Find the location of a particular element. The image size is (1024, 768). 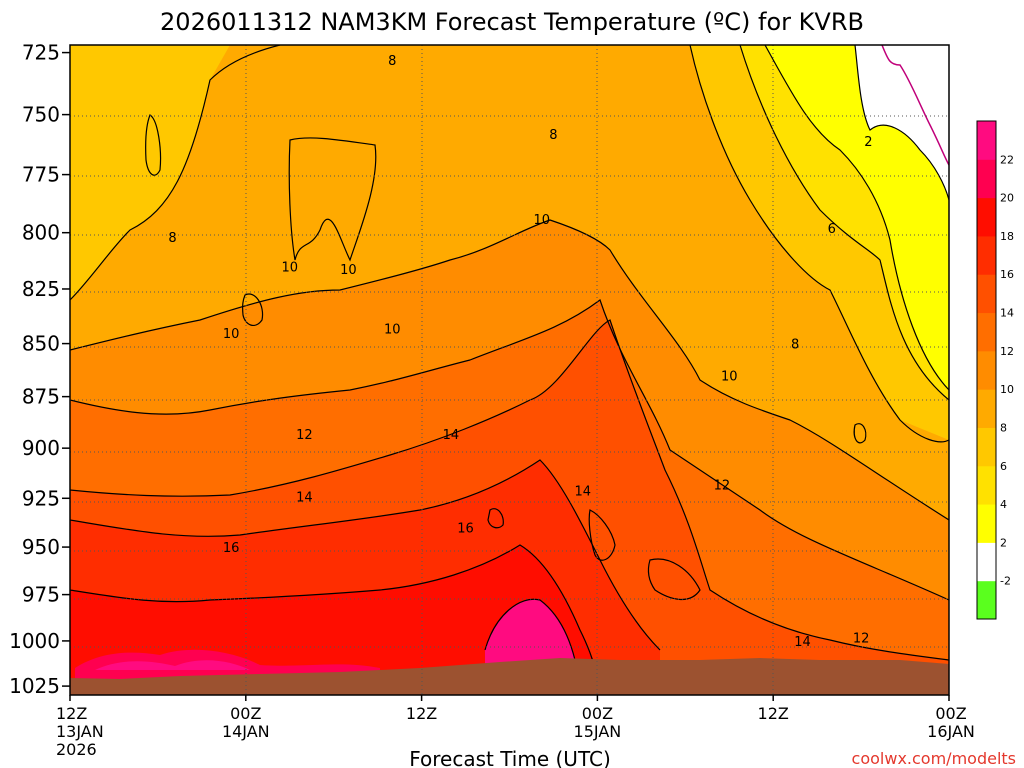

colorbar-label: 2 is located at coordinates (1003, 542).